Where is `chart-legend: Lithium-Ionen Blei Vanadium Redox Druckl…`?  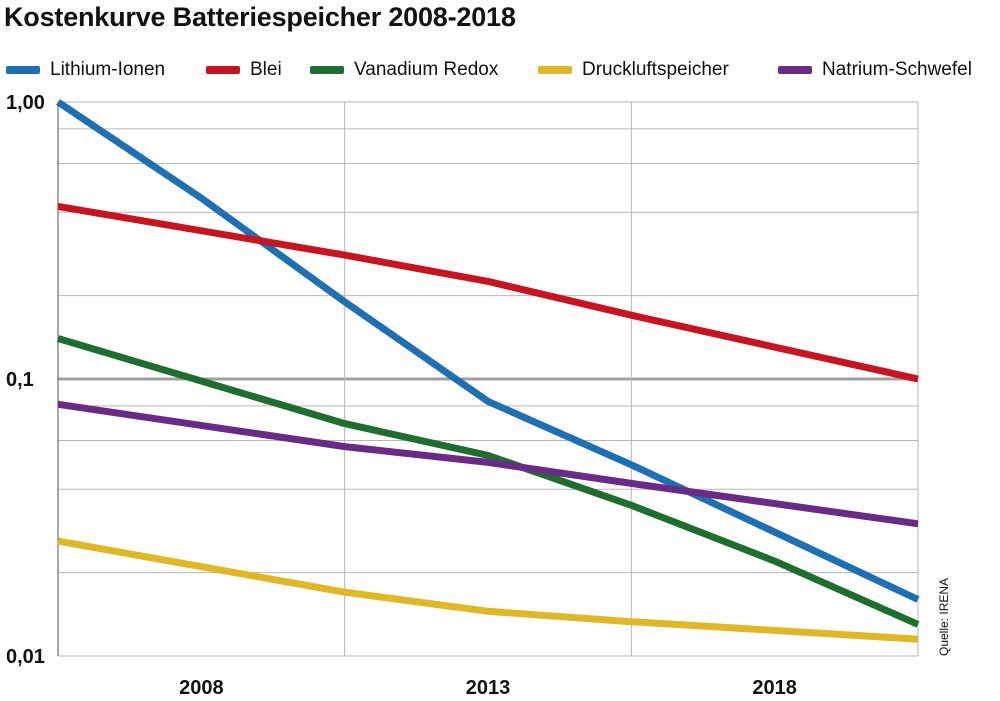 chart-legend: Lithium-Ionen Blei Vanadium Redox Druckl… is located at coordinates (500, 70).